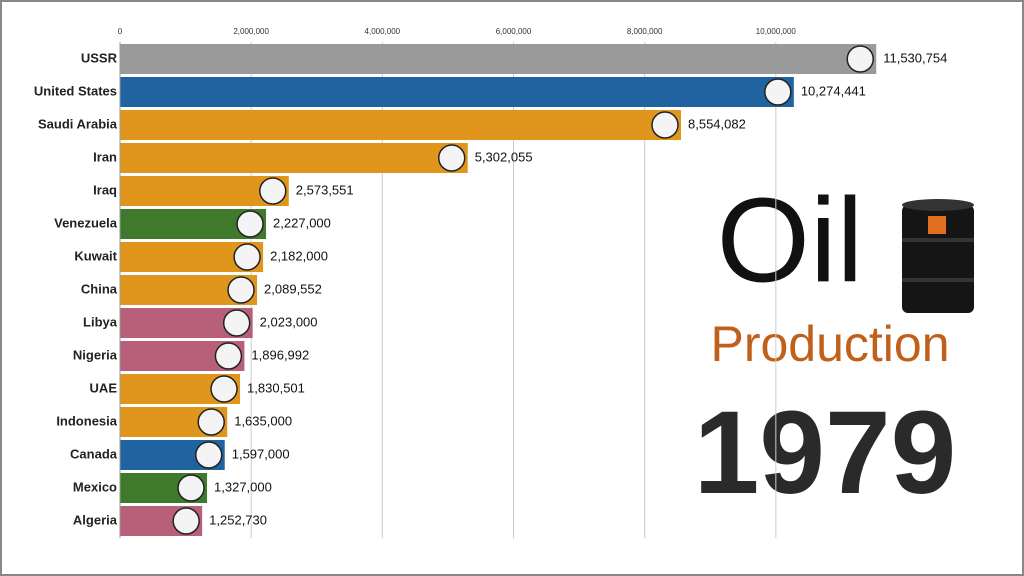 This screenshot has width=1024, height=576. What do you see at coordinates (790, 241) in the screenshot?
I see `chart-title: Oil` at bounding box center [790, 241].